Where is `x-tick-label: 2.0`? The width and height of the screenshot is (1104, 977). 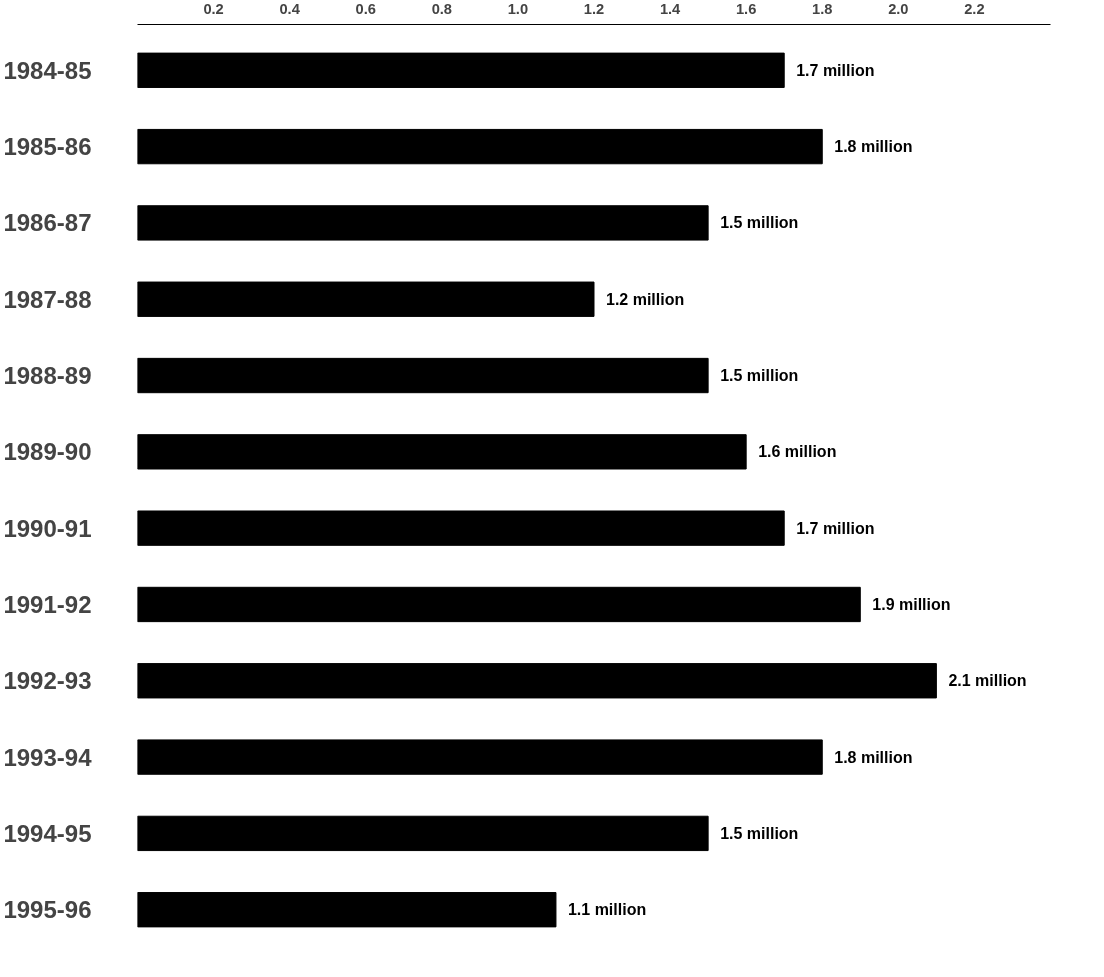 x-tick-label: 2.0 is located at coordinates (898, 8).